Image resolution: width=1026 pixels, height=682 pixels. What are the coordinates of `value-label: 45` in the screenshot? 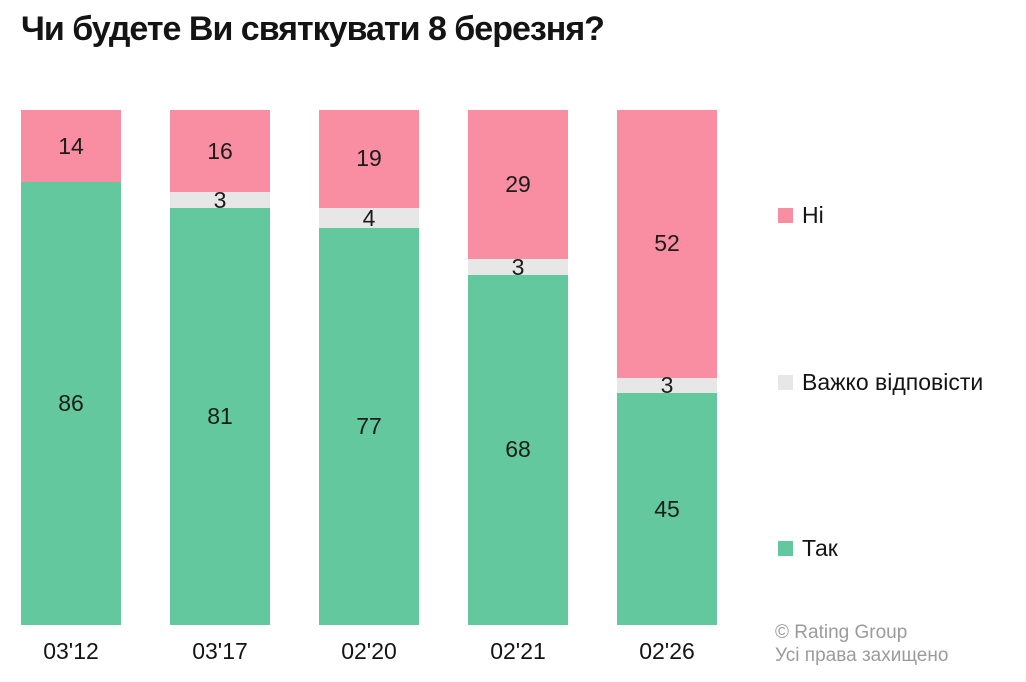 It's located at (667, 508).